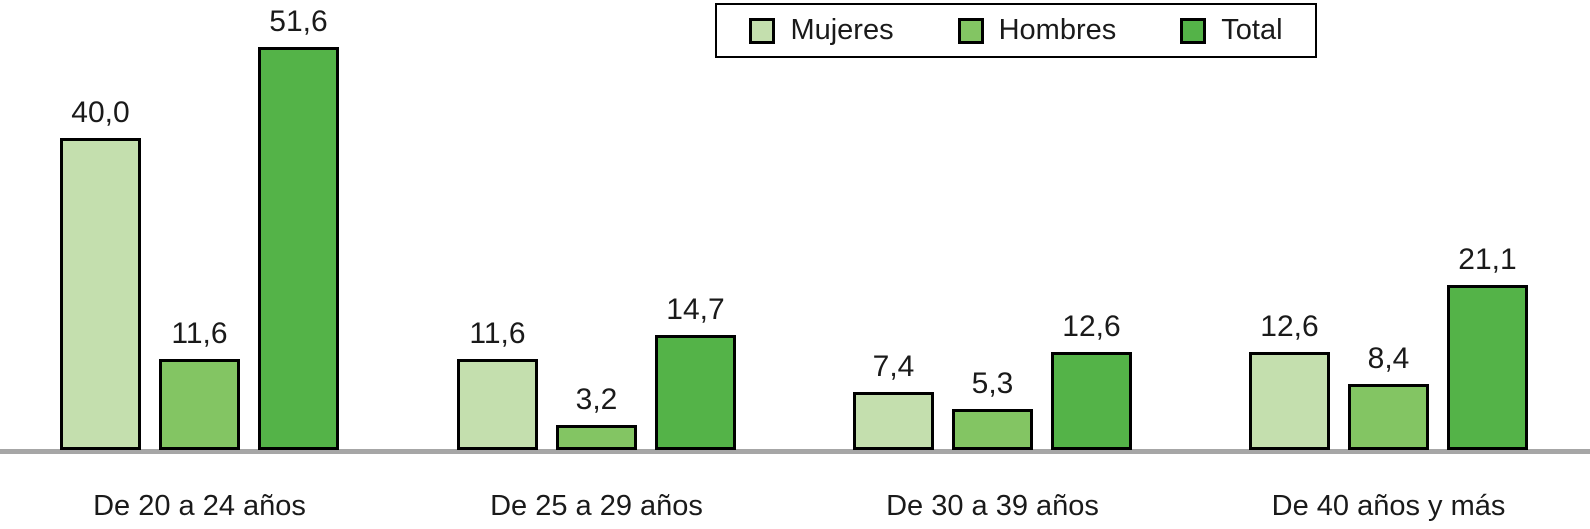  Describe the element at coordinates (596, 506) in the screenshot. I see `category-label: De 25 a 29 años` at that location.